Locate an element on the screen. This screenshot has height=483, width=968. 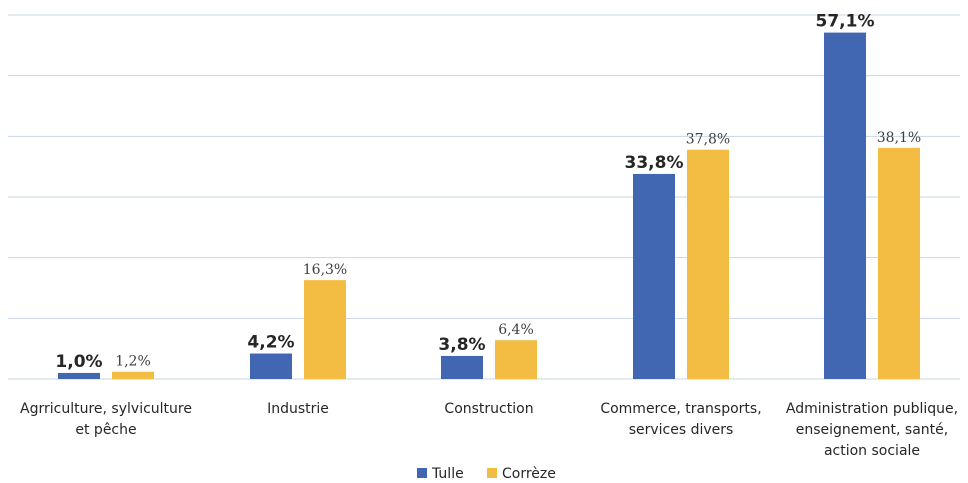
category-label-line: enseignement, santé, is located at coordinates (872, 430).